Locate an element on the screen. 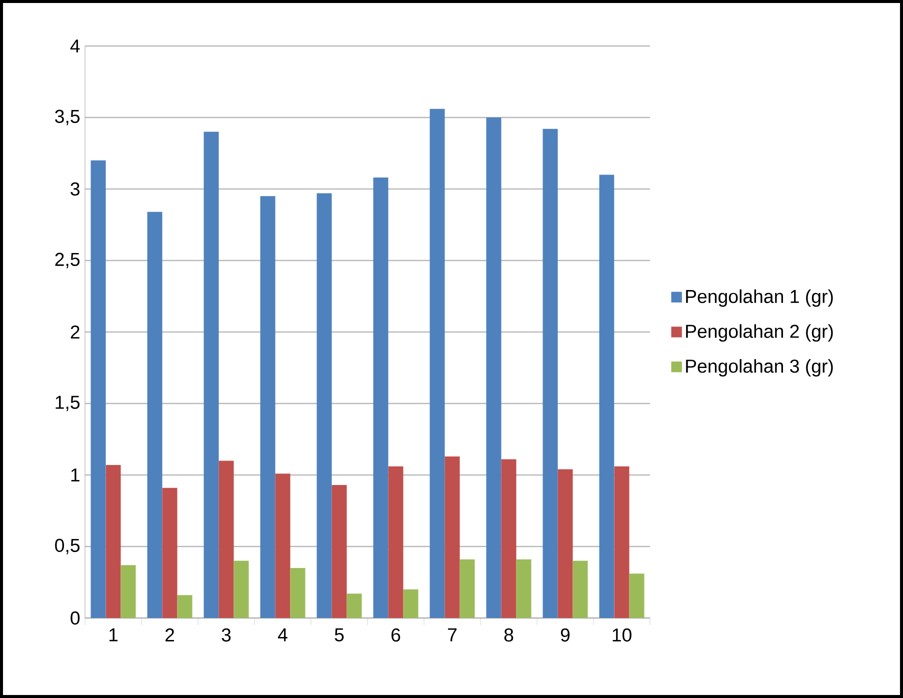 The image size is (903, 698). x-tick-label: 2 is located at coordinates (170, 635).